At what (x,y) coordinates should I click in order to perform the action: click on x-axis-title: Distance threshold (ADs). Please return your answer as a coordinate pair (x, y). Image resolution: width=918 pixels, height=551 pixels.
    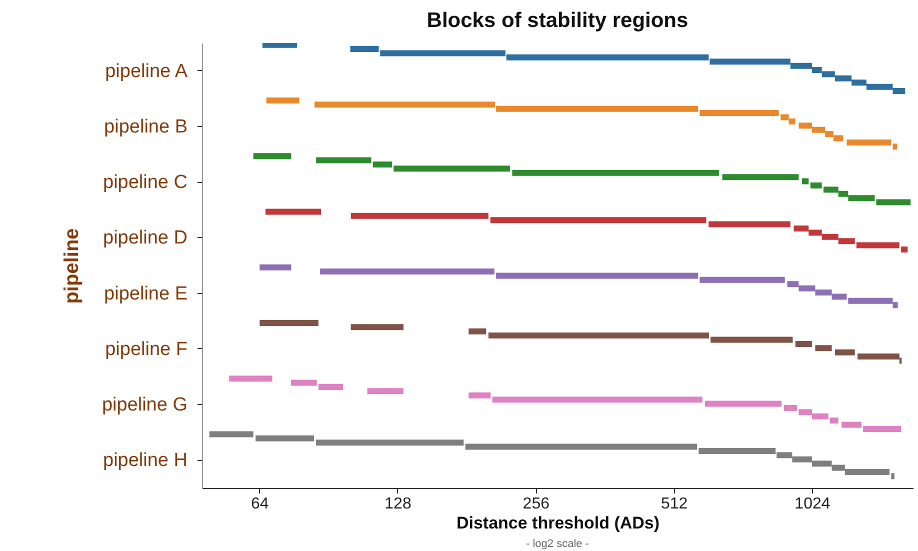
    Looking at the image, I should click on (558, 523).